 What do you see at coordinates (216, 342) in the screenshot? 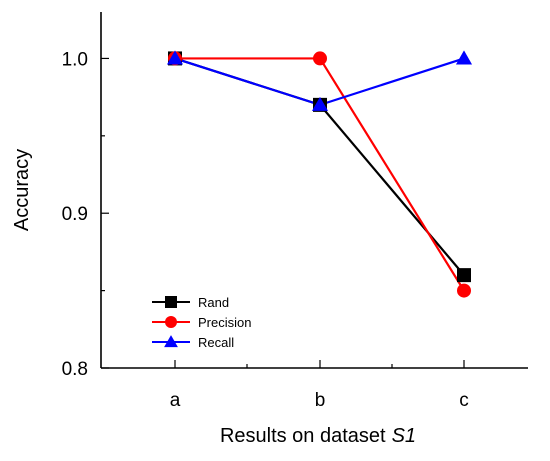
I see `legend-label-recall: Recall` at bounding box center [216, 342].